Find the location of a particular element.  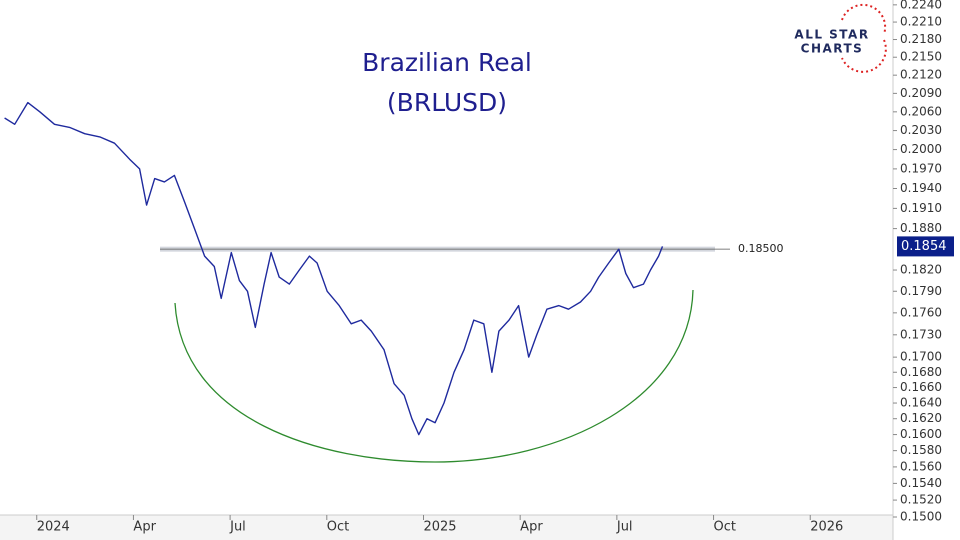

y-tick-label: 0.2000 is located at coordinates (921, 149).